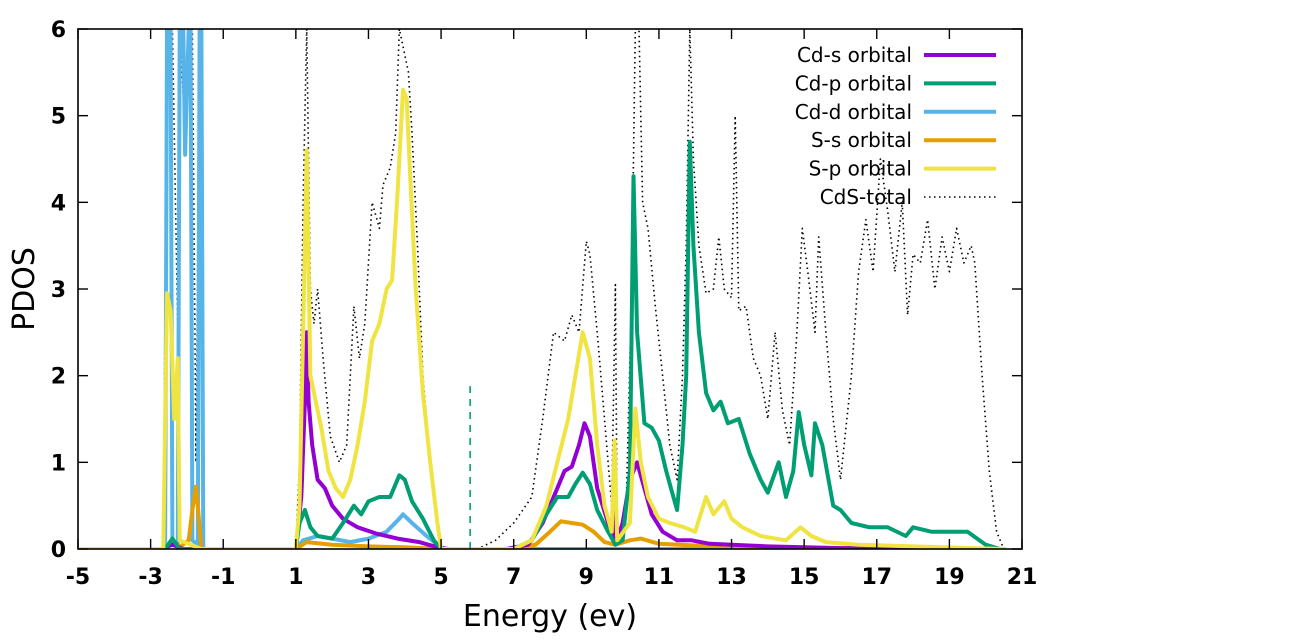  I want to click on x-axis-title: Energy (ev), so click(550, 616).